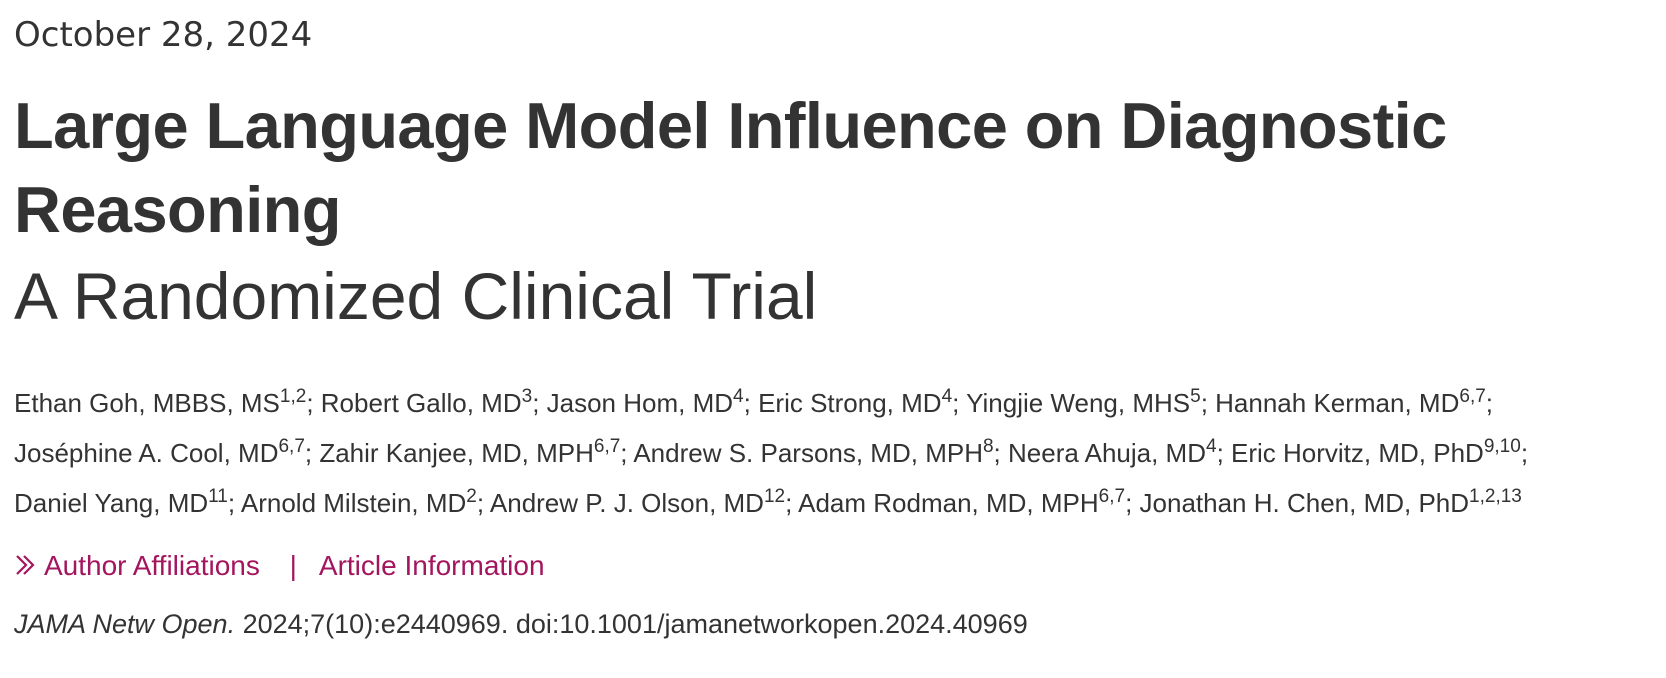 The image size is (1666, 678). I want to click on author-name: Andrew S. Parsons, MD, MPH, so click(808, 453).